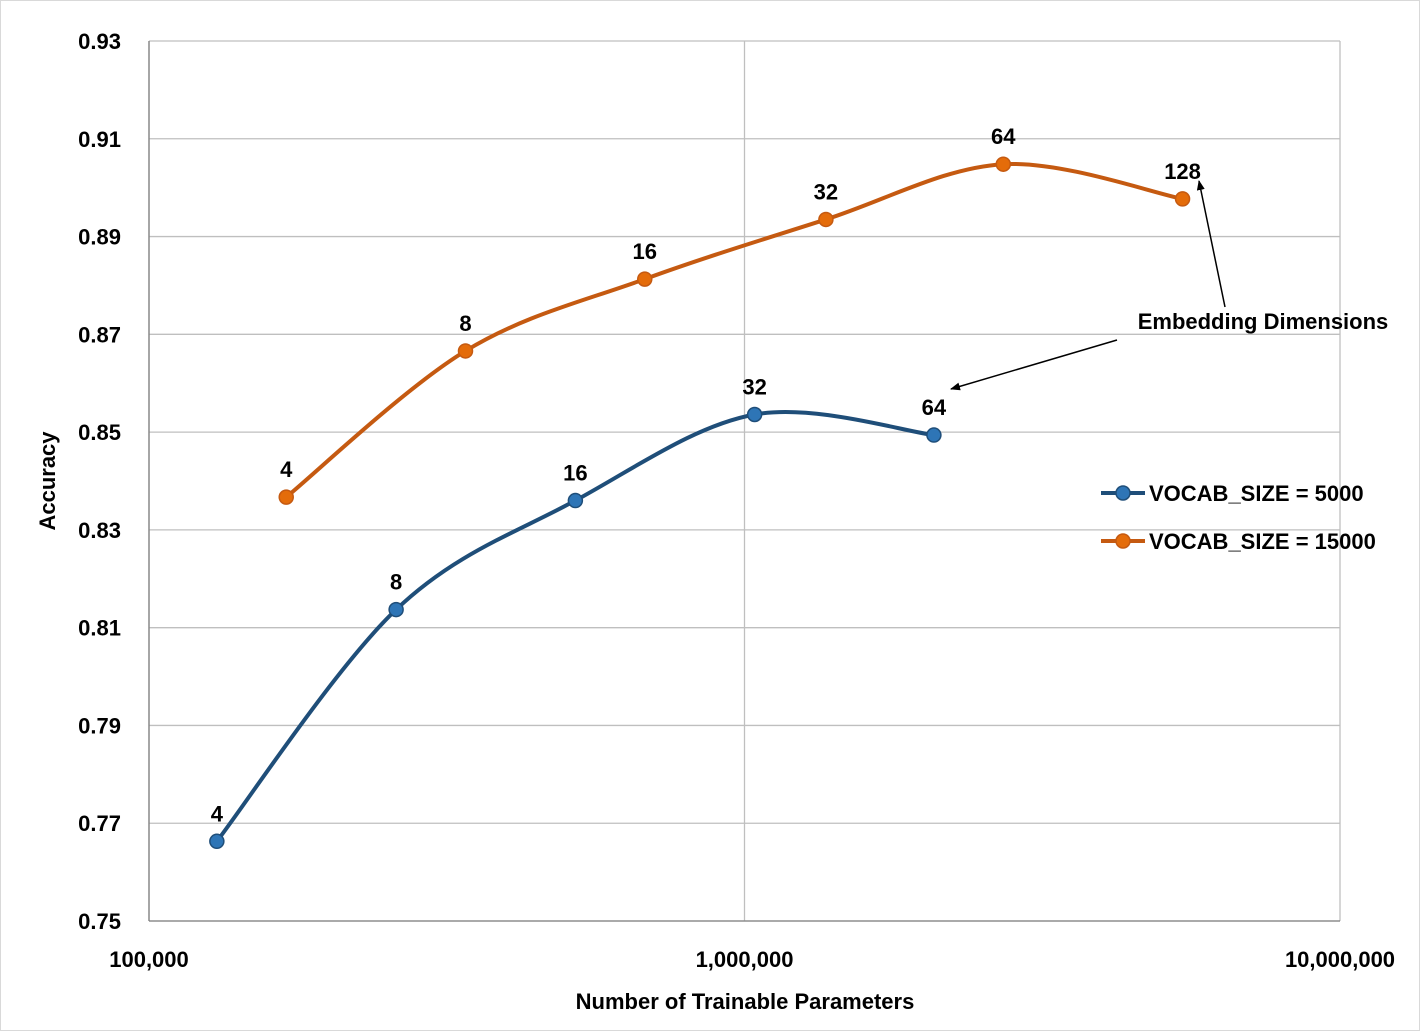 The image size is (1422, 1033). I want to click on legend-item-vocab-15000: VOCAB_SIZE = 15000, so click(1238, 541).